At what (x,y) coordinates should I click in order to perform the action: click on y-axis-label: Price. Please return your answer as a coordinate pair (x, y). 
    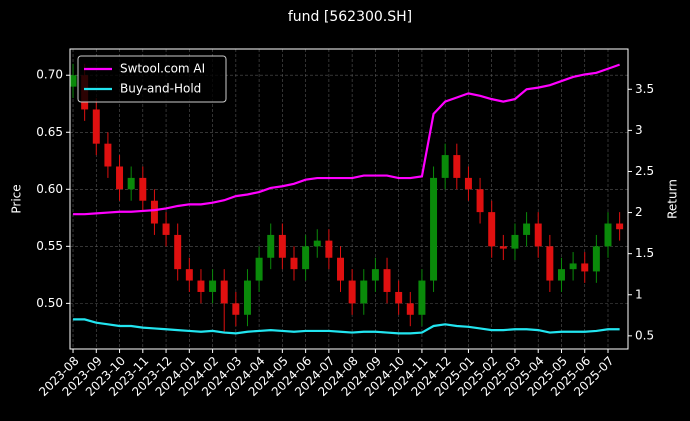
    Looking at the image, I should click on (17, 198).